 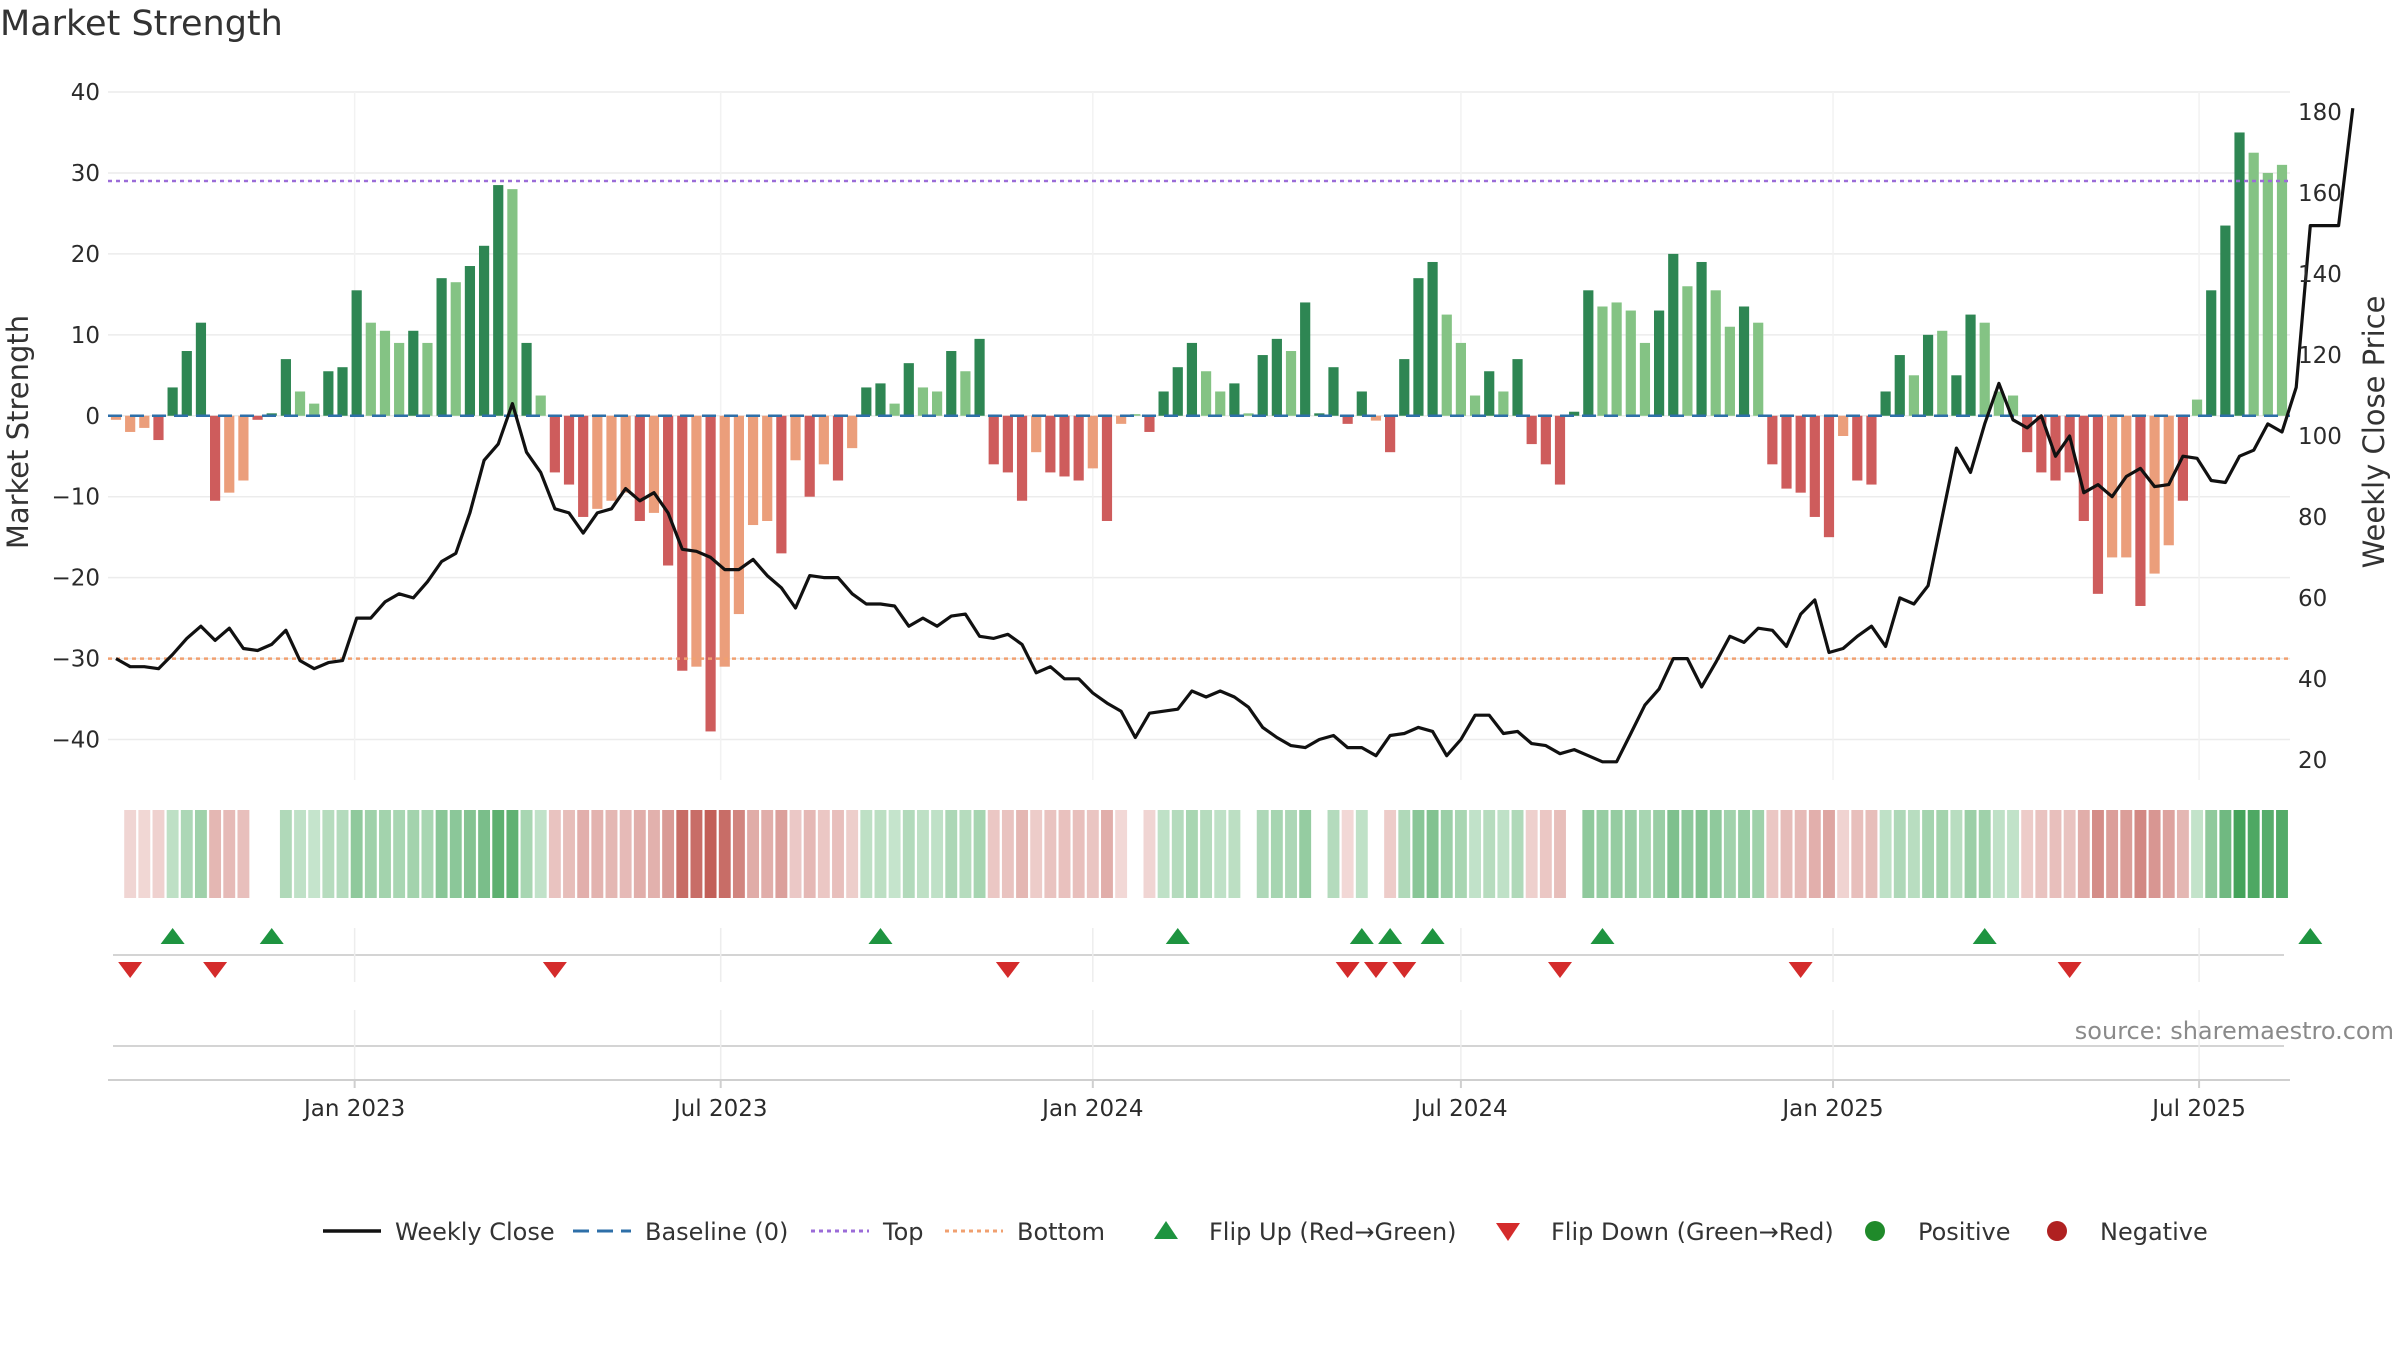 I want to click on strength-heat-strip, so click(x=1206, y=854).